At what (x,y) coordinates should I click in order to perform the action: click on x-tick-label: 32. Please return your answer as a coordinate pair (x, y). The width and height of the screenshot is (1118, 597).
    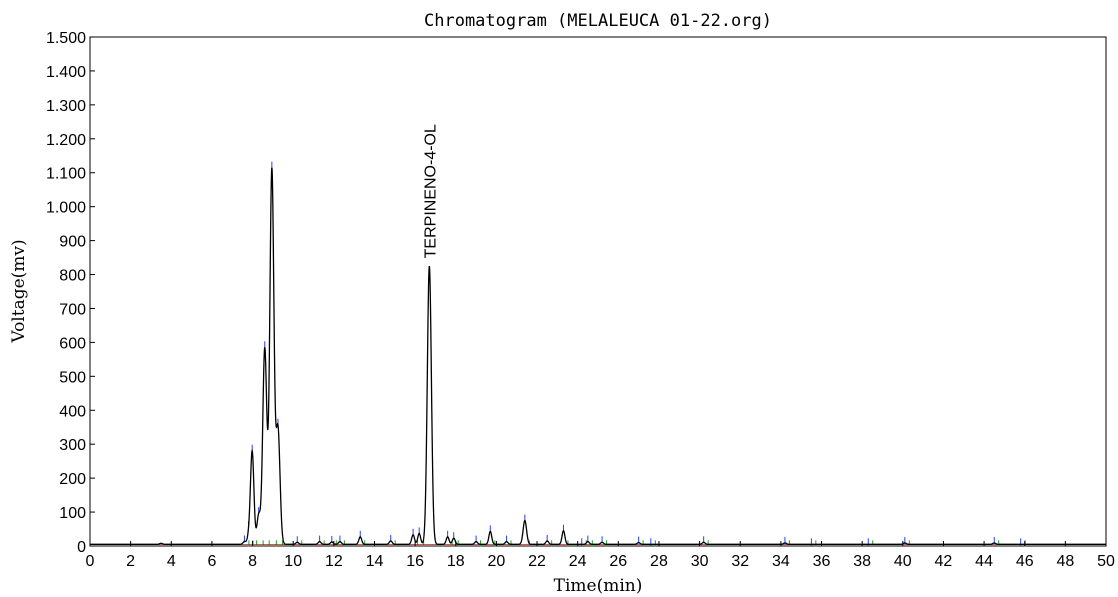
    Looking at the image, I should click on (740, 561).